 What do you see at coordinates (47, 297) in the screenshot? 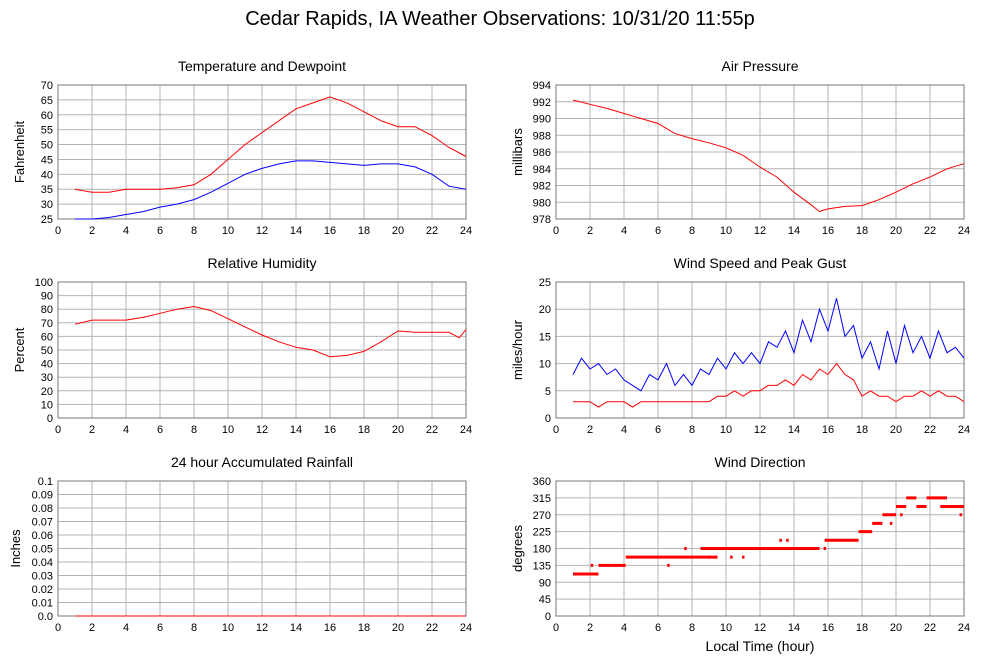
I see `y-tick-label: 90` at bounding box center [47, 297].